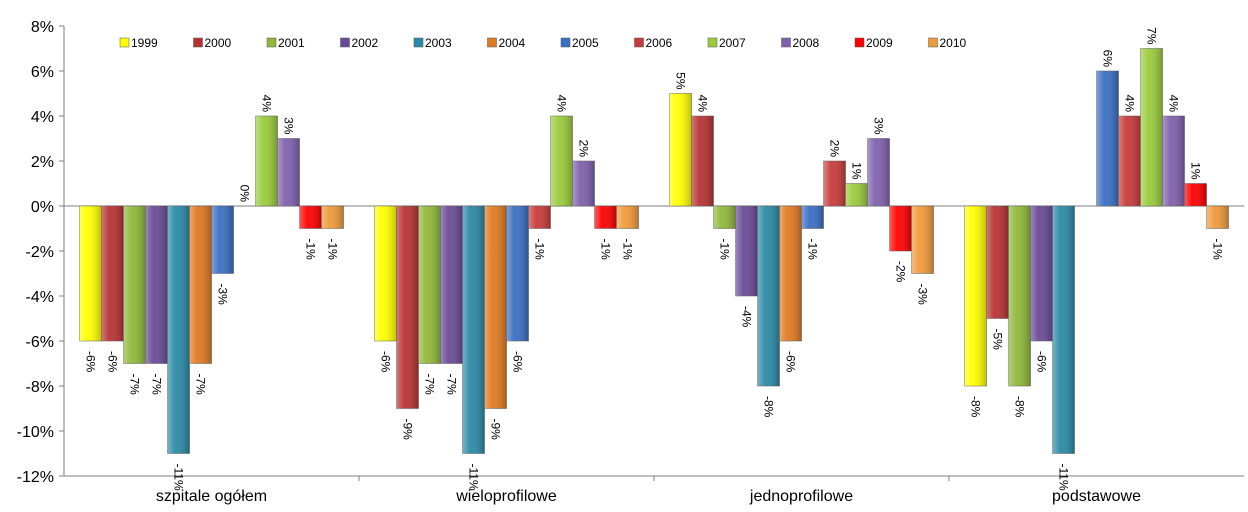 The width and height of the screenshot is (1248, 512). What do you see at coordinates (42, 117) in the screenshot?
I see `y-tick-label: 4%` at bounding box center [42, 117].